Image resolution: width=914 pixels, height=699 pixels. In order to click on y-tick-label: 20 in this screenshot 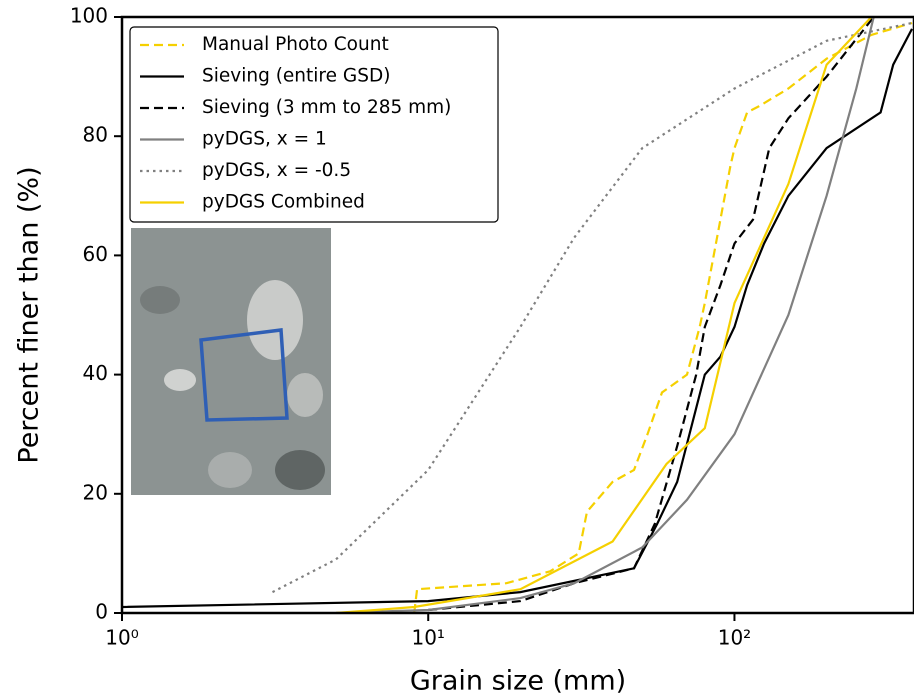, I will do `click(95, 492)`.